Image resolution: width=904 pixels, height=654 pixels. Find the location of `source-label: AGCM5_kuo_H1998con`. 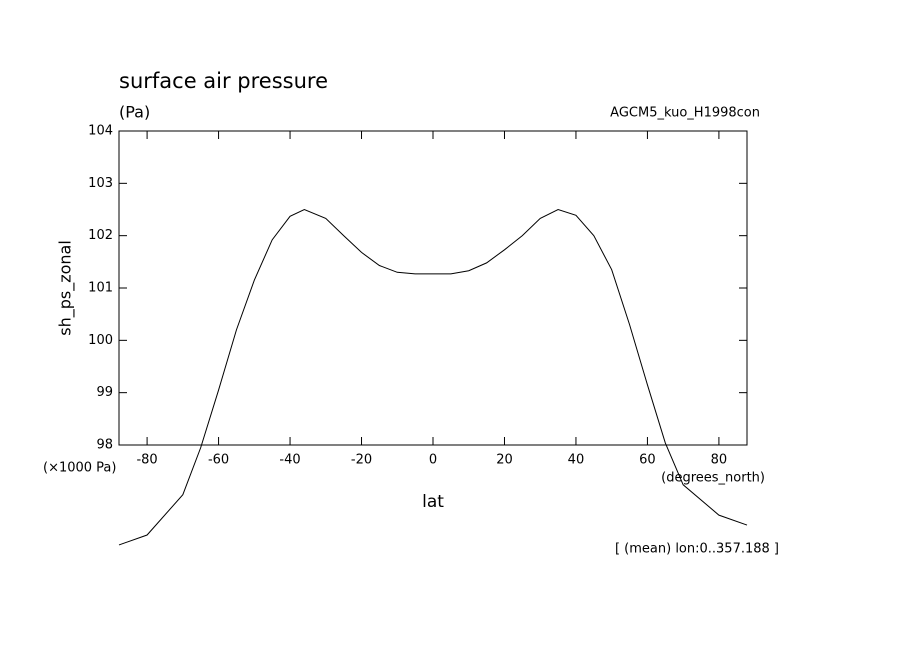

source-label: AGCM5_kuo_H1998con is located at coordinates (685, 113).